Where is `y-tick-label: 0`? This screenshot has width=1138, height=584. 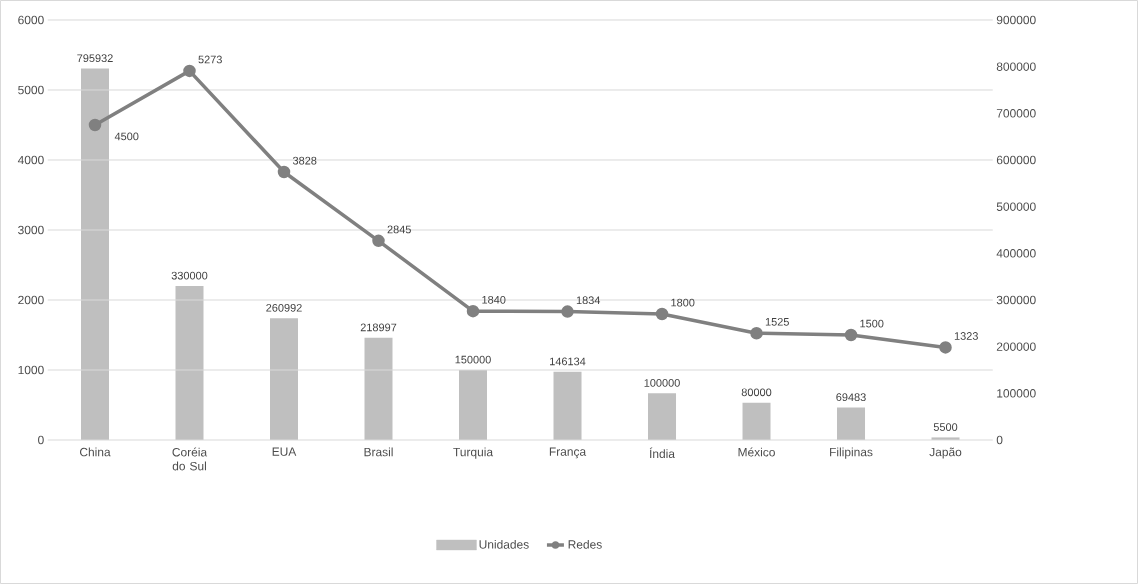
y-tick-label: 0 is located at coordinates (41, 440).